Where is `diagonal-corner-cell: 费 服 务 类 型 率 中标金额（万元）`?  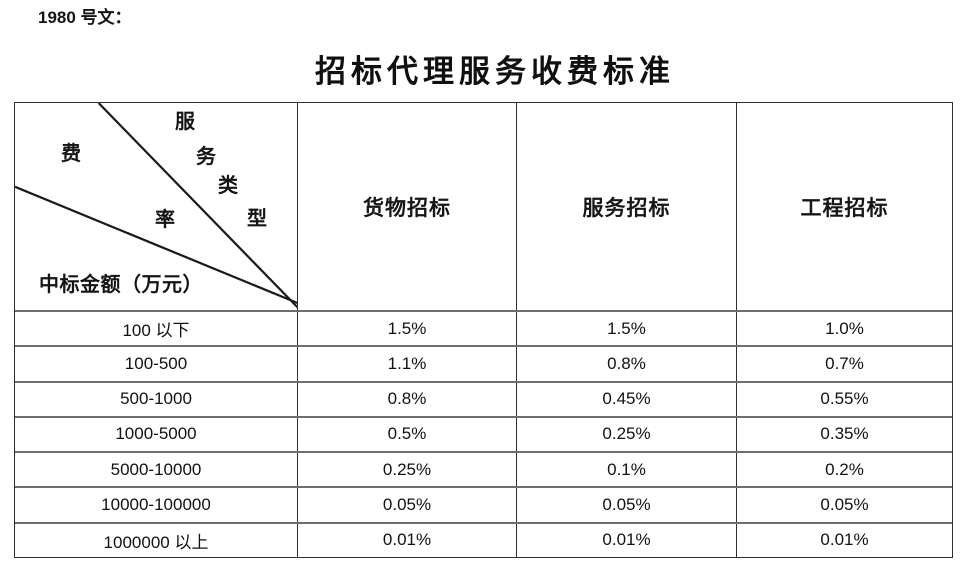
diagonal-corner-cell: 费 服 务 类 型 率 中标金额（万元） is located at coordinates (156, 206).